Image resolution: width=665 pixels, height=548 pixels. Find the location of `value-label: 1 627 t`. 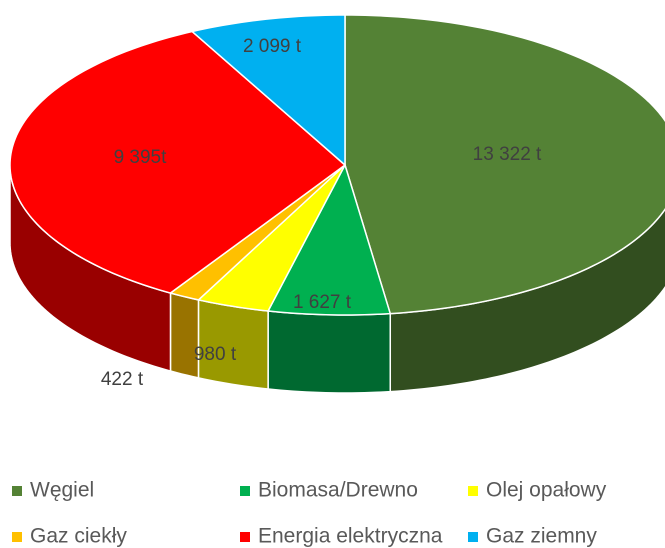

value-label: 1 627 t is located at coordinates (322, 302).